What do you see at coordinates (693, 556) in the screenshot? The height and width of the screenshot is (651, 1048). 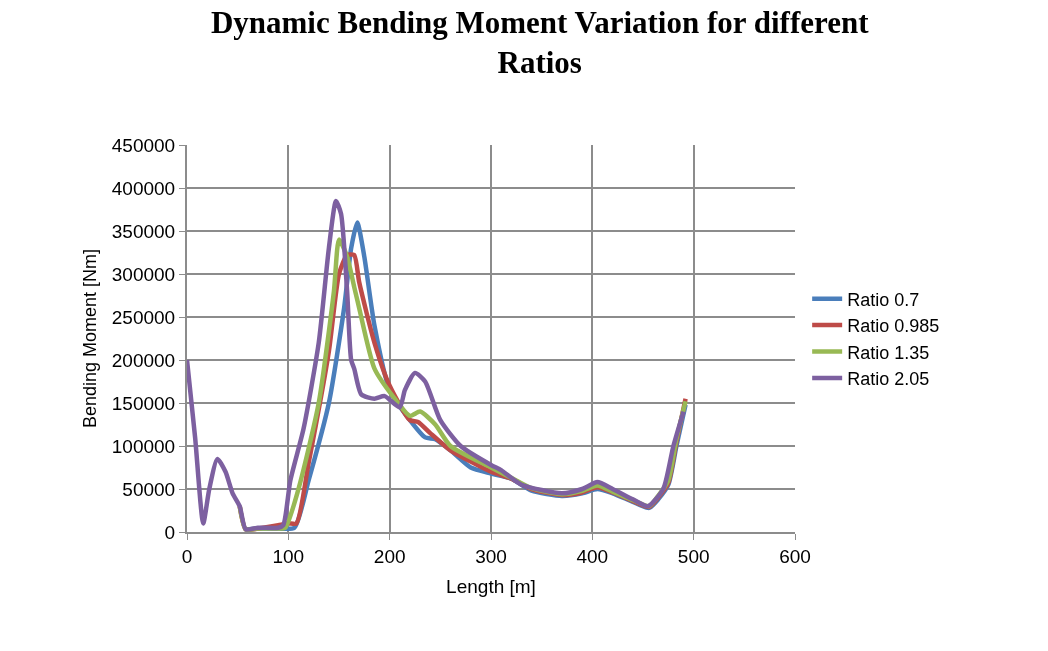 I see `x-tick-label: 500` at bounding box center [693, 556].